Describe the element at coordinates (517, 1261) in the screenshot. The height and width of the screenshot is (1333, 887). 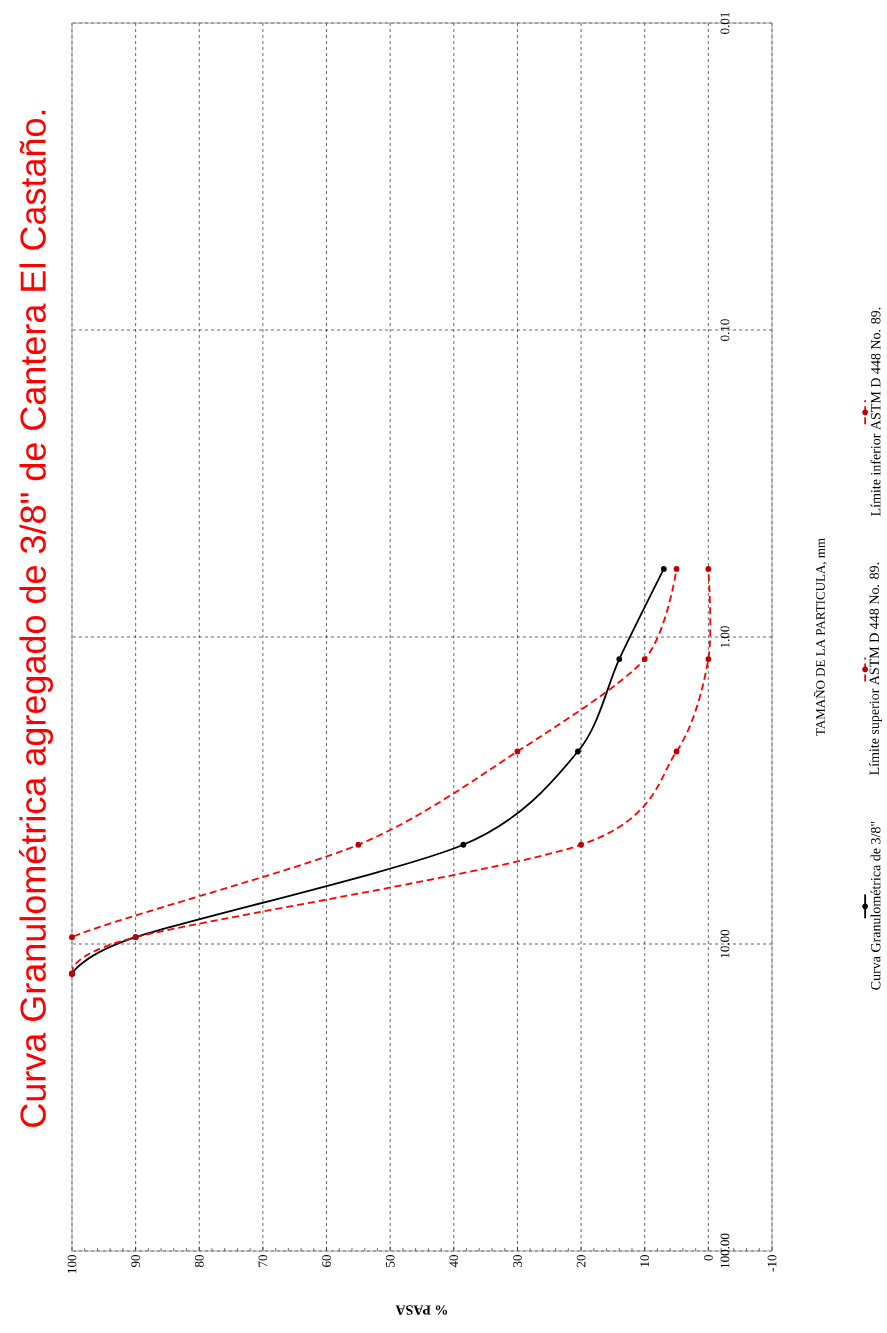
I see `x-tick-label: 30` at that location.